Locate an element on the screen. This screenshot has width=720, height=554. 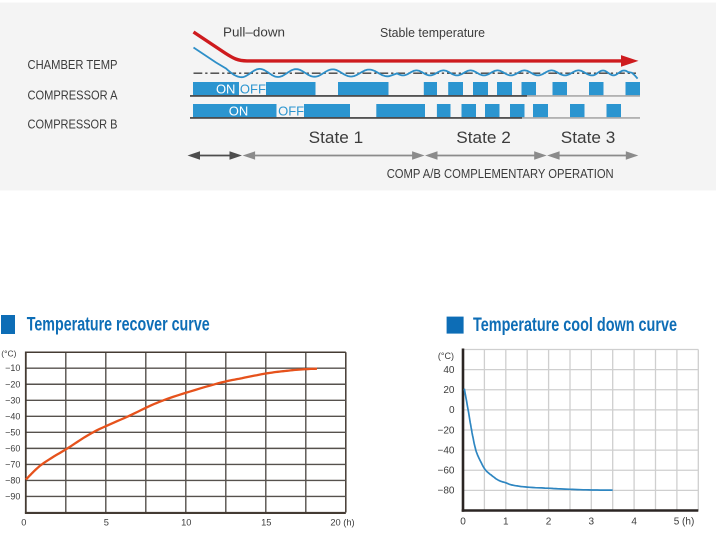
svg-text: 2 is located at coordinates (549, 522).